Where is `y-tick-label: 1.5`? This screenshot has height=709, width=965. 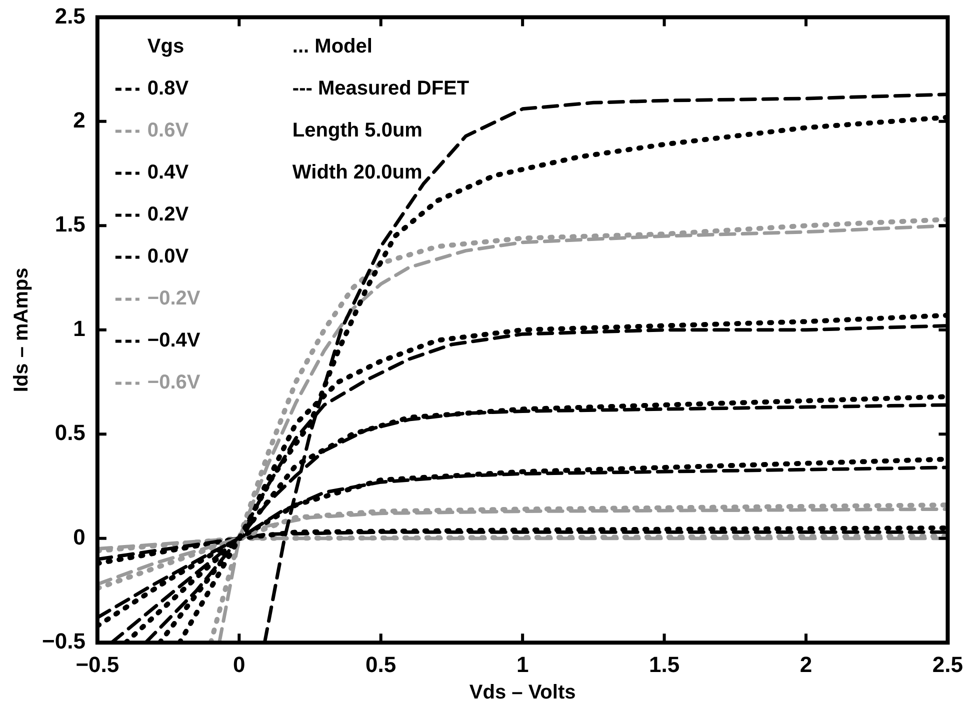
y-tick-label: 1.5 is located at coordinates (70, 224).